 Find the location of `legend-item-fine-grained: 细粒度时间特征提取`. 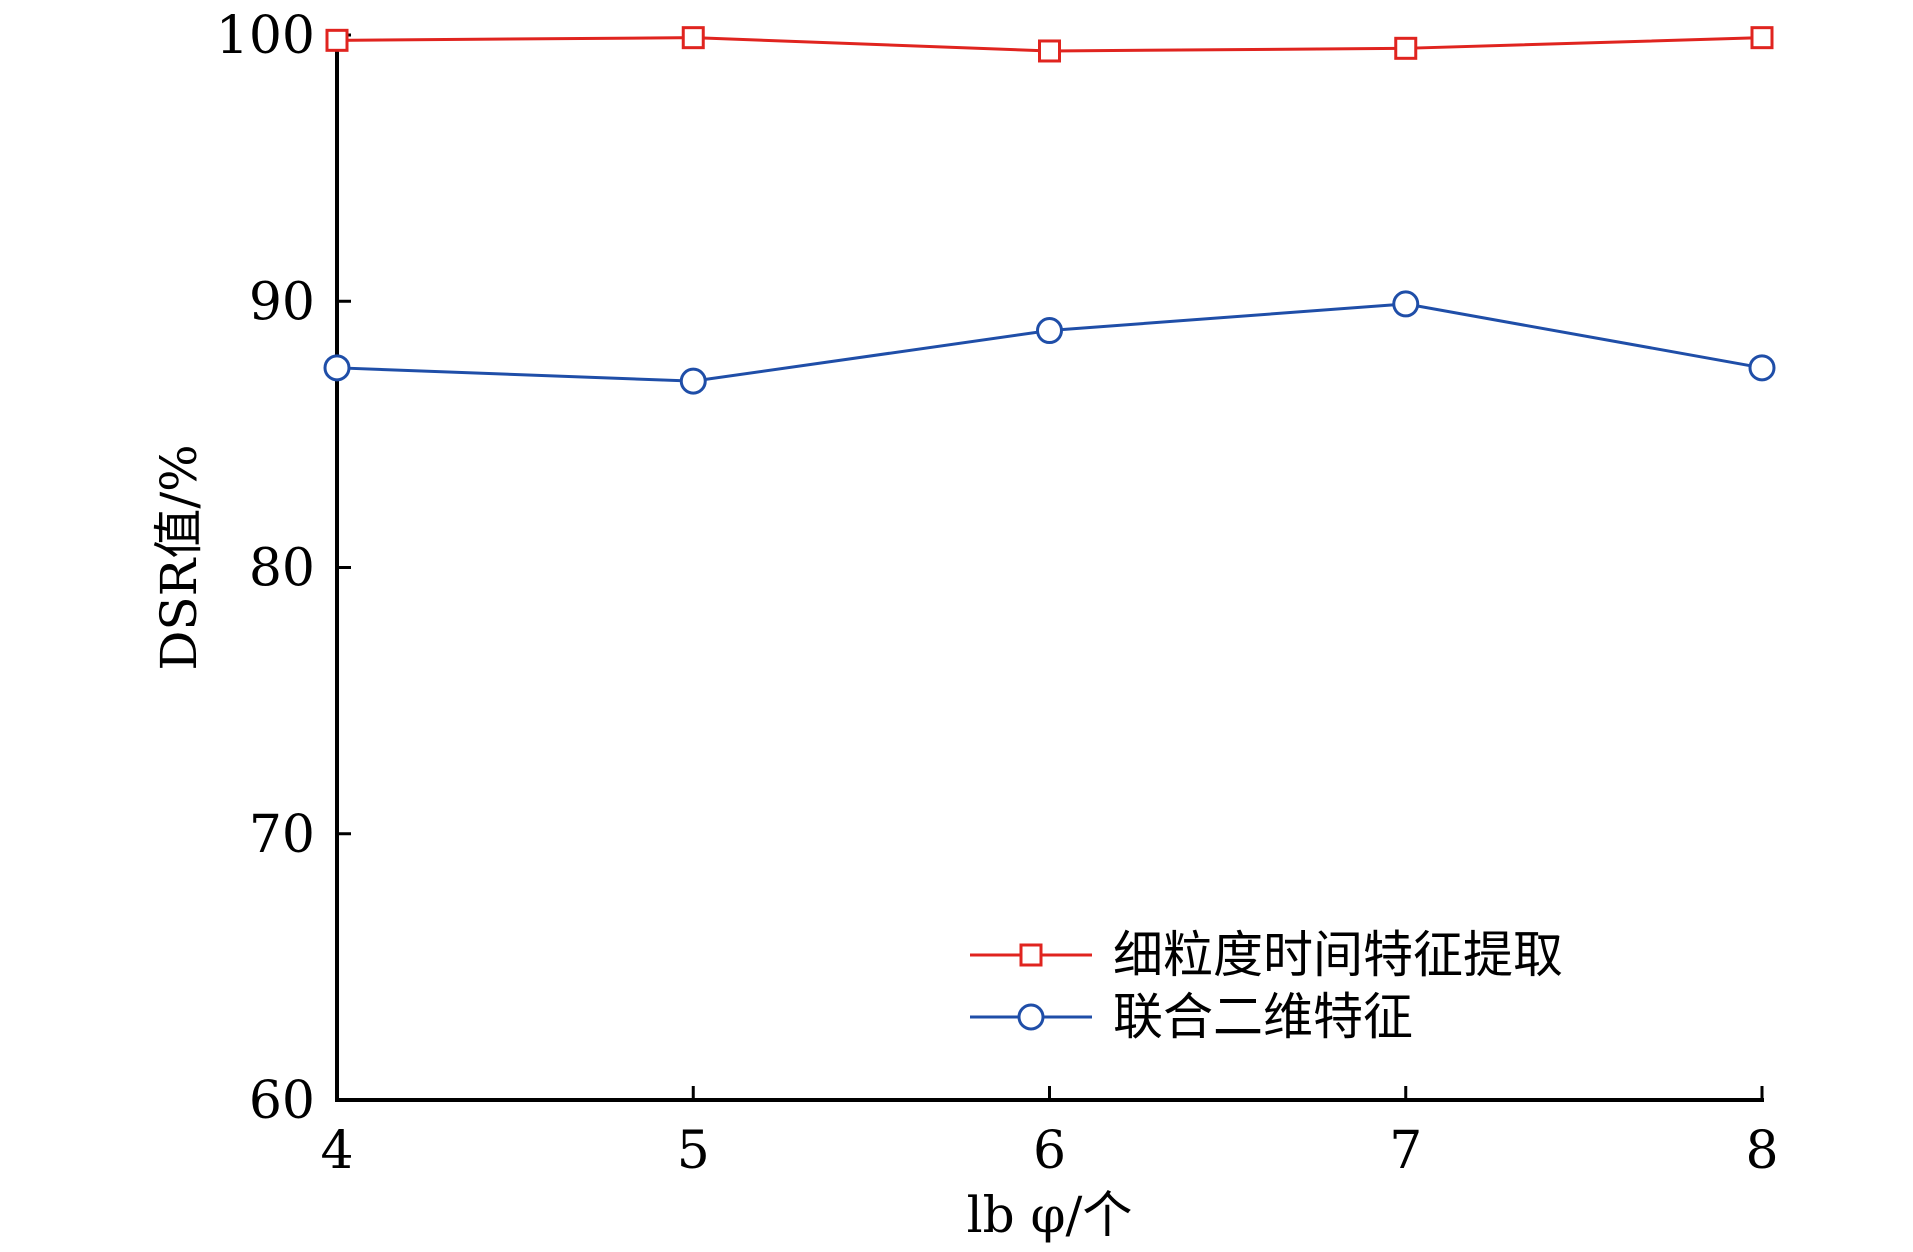

legend-item-fine-grained: 细粒度时间特征提取 is located at coordinates (1266, 955).